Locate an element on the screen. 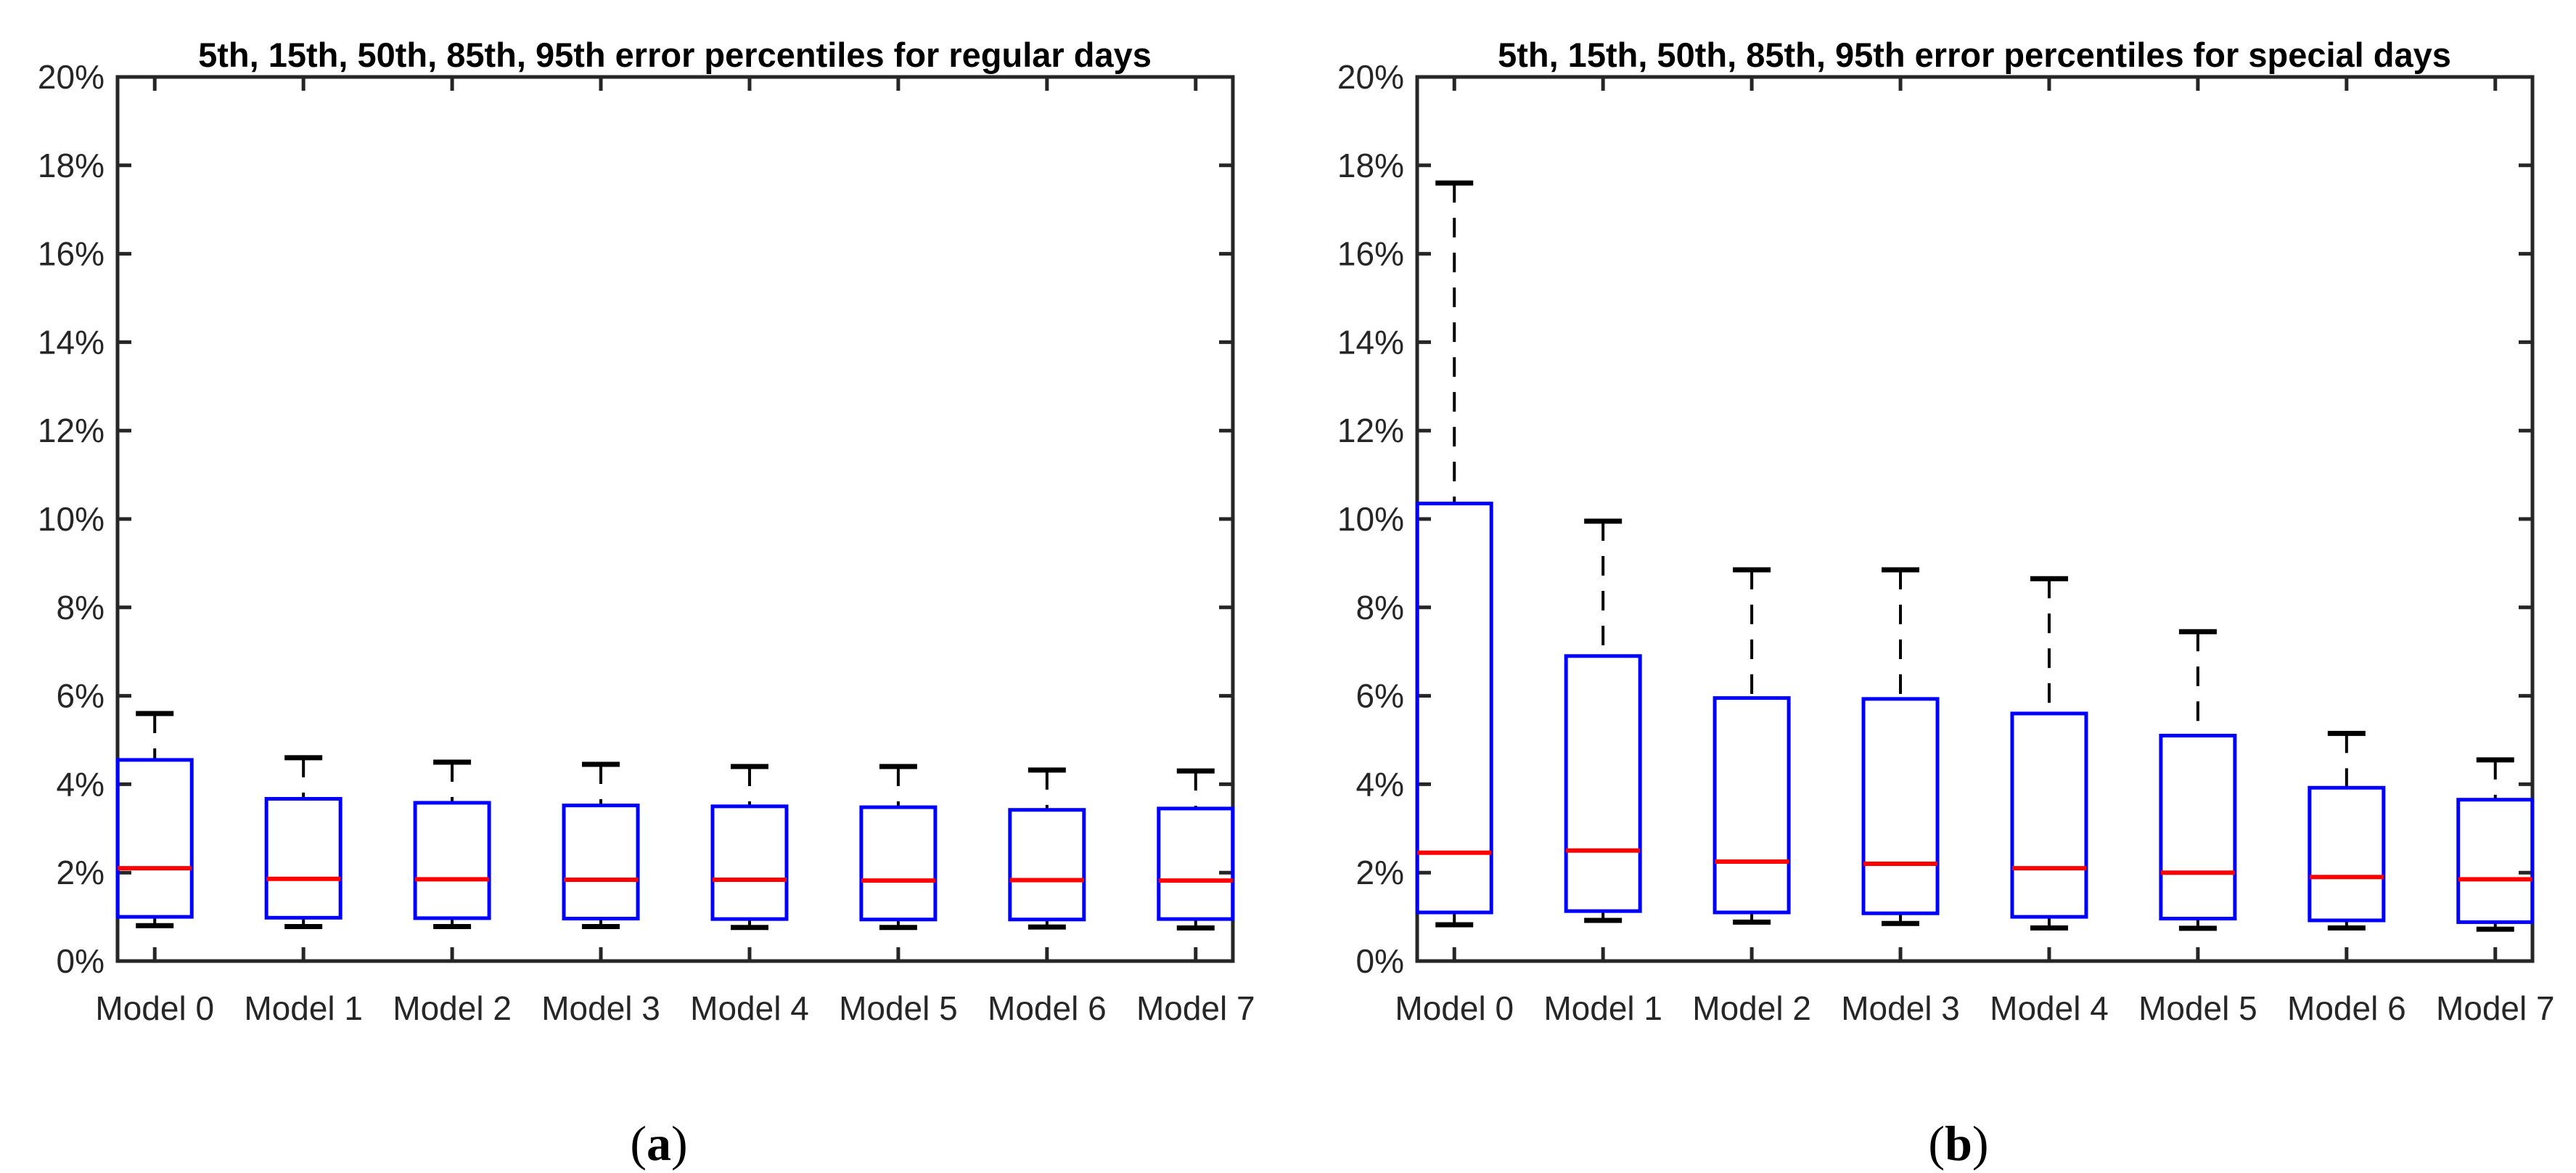  caption-b-open-paren: ( is located at coordinates (1936, 1143).